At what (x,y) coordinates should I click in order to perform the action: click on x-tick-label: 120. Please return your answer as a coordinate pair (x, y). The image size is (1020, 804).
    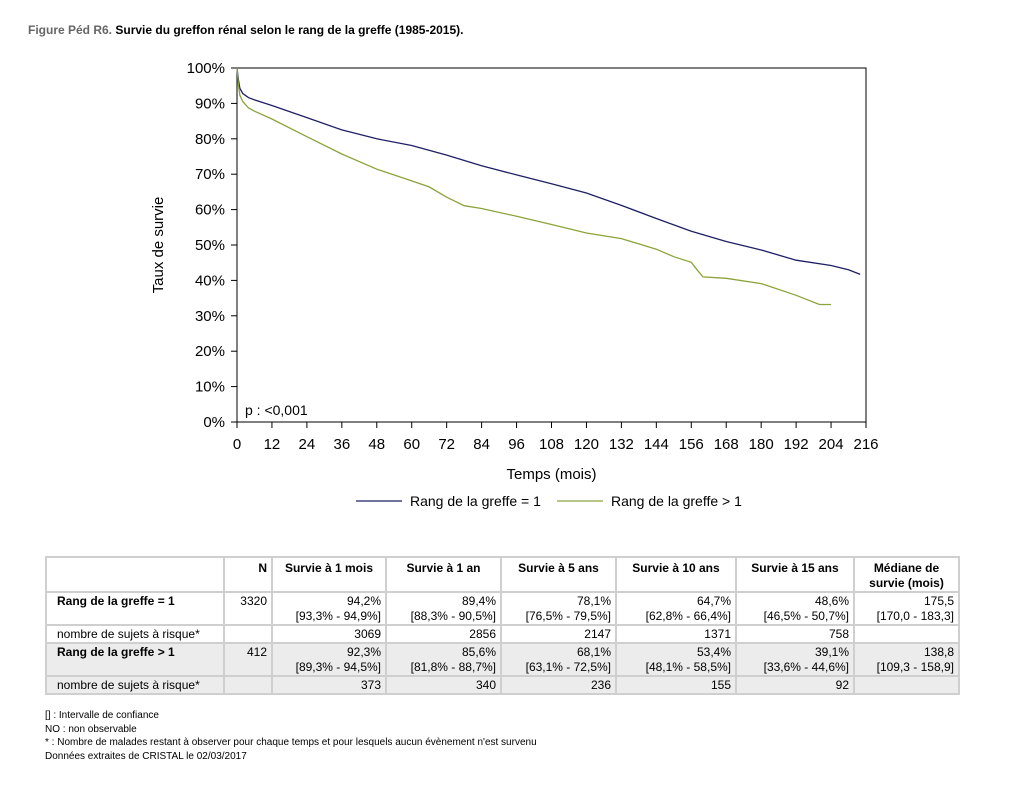
    Looking at the image, I should click on (586, 444).